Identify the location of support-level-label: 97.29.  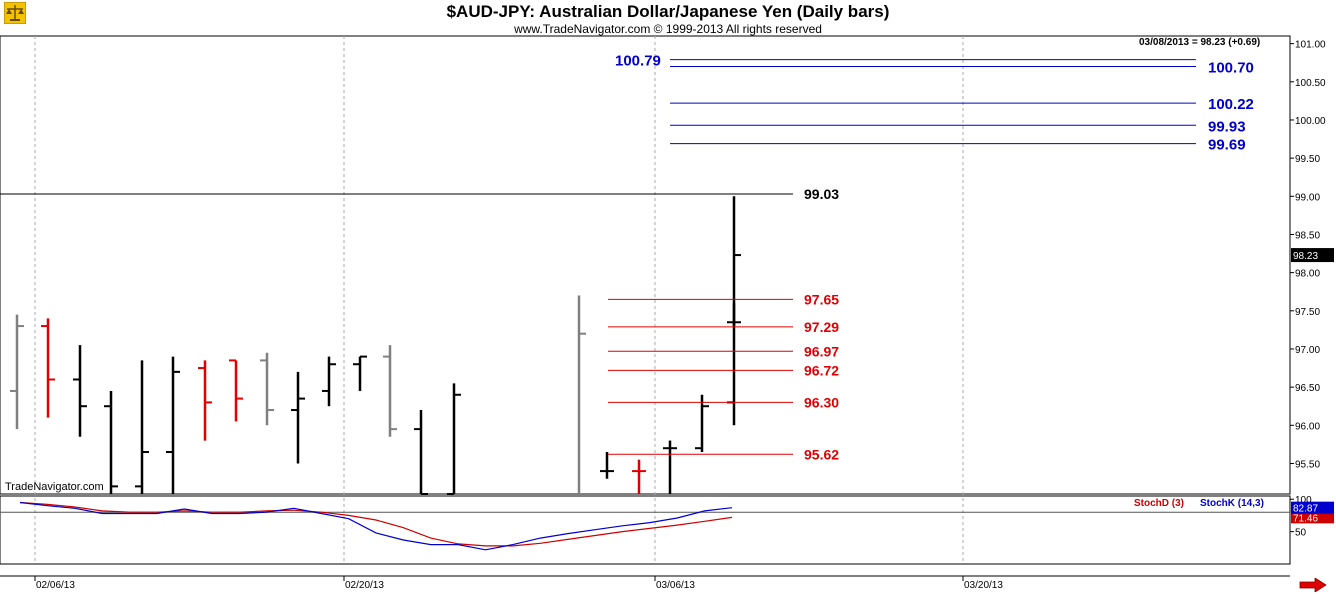
(821, 327).